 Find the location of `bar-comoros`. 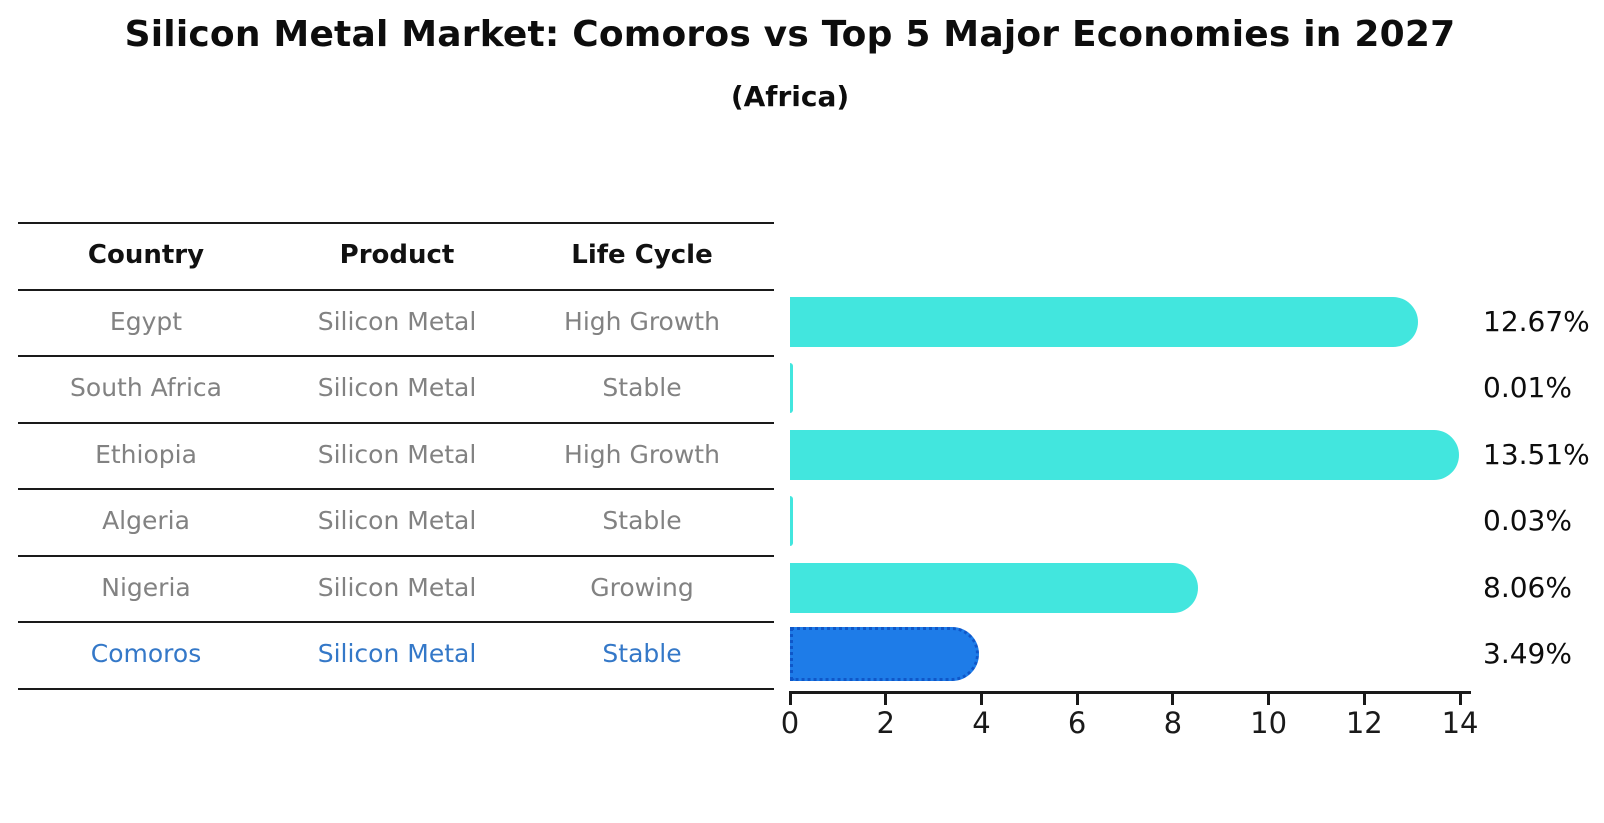

bar-comoros is located at coordinates (885, 654).